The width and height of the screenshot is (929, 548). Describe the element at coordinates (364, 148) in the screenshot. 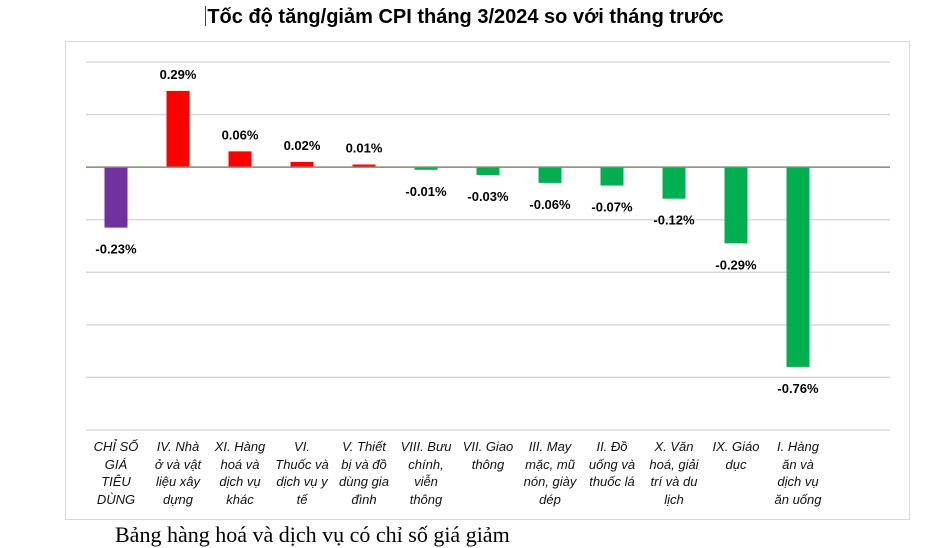

I see `data-label-5: 0.01%` at that location.